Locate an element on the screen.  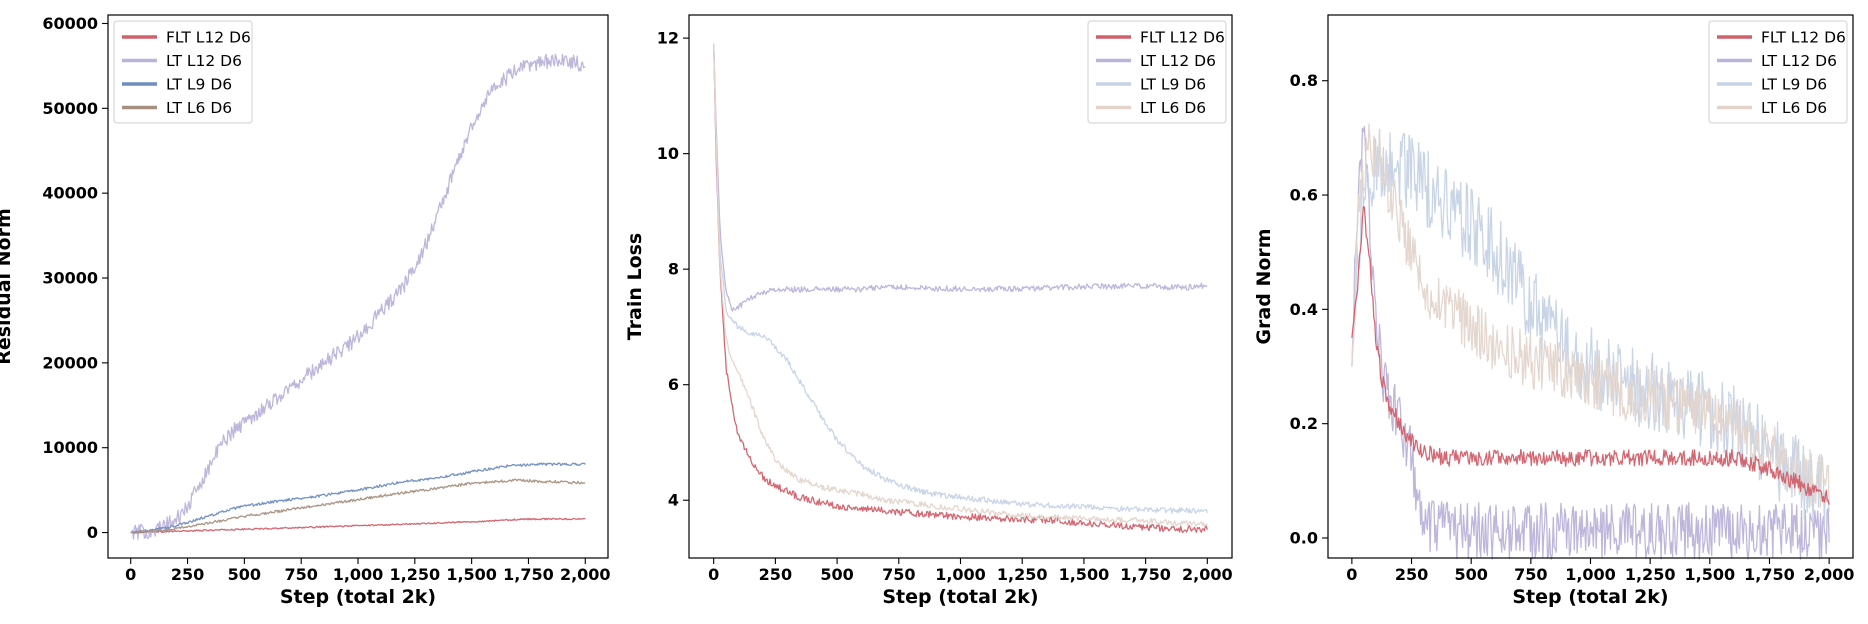
y-tick-label: 0.6 is located at coordinates (1304, 195).